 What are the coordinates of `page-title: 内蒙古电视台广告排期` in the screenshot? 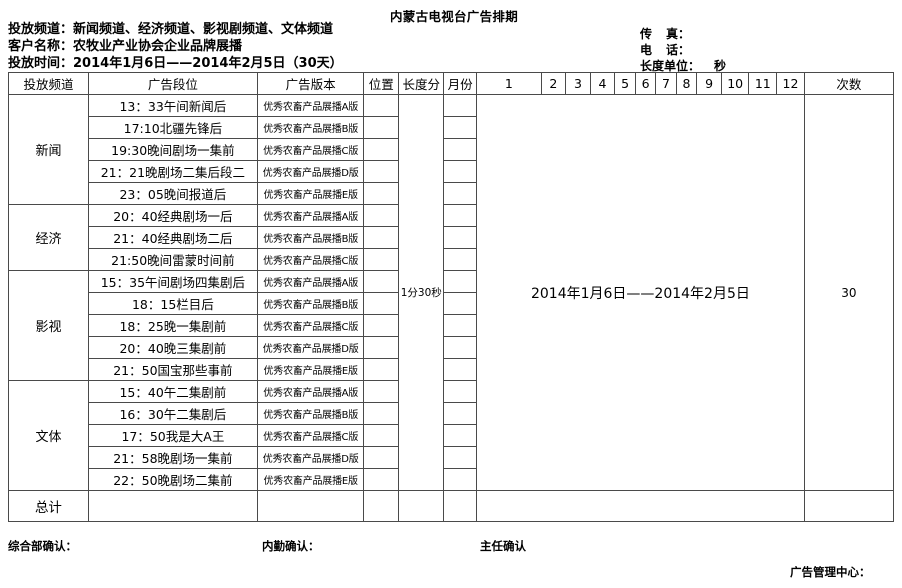 It's located at (454, 16).